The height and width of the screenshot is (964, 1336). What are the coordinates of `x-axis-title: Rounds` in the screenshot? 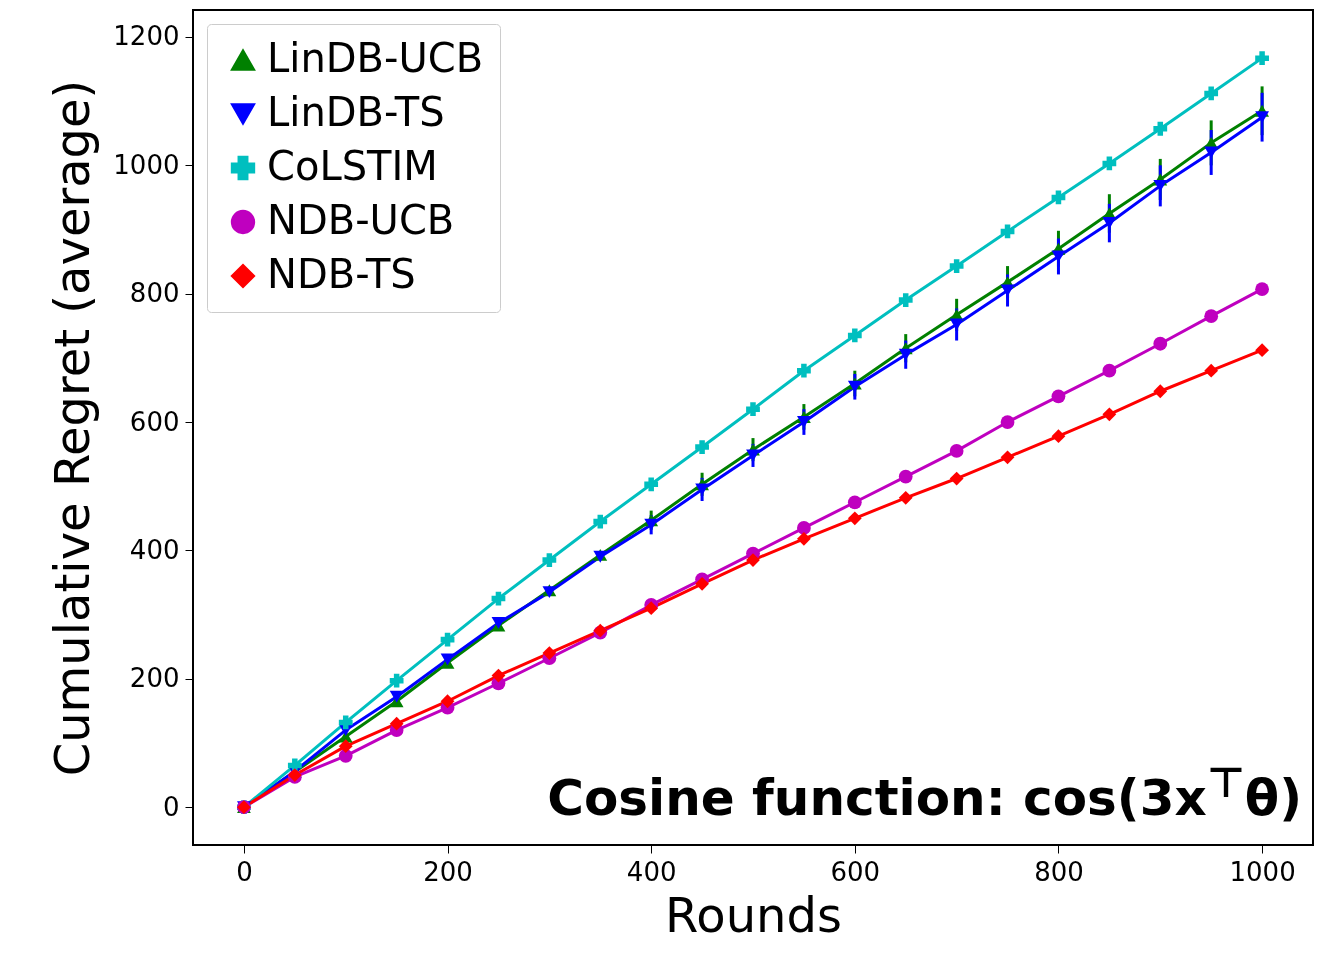 It's located at (753, 914).